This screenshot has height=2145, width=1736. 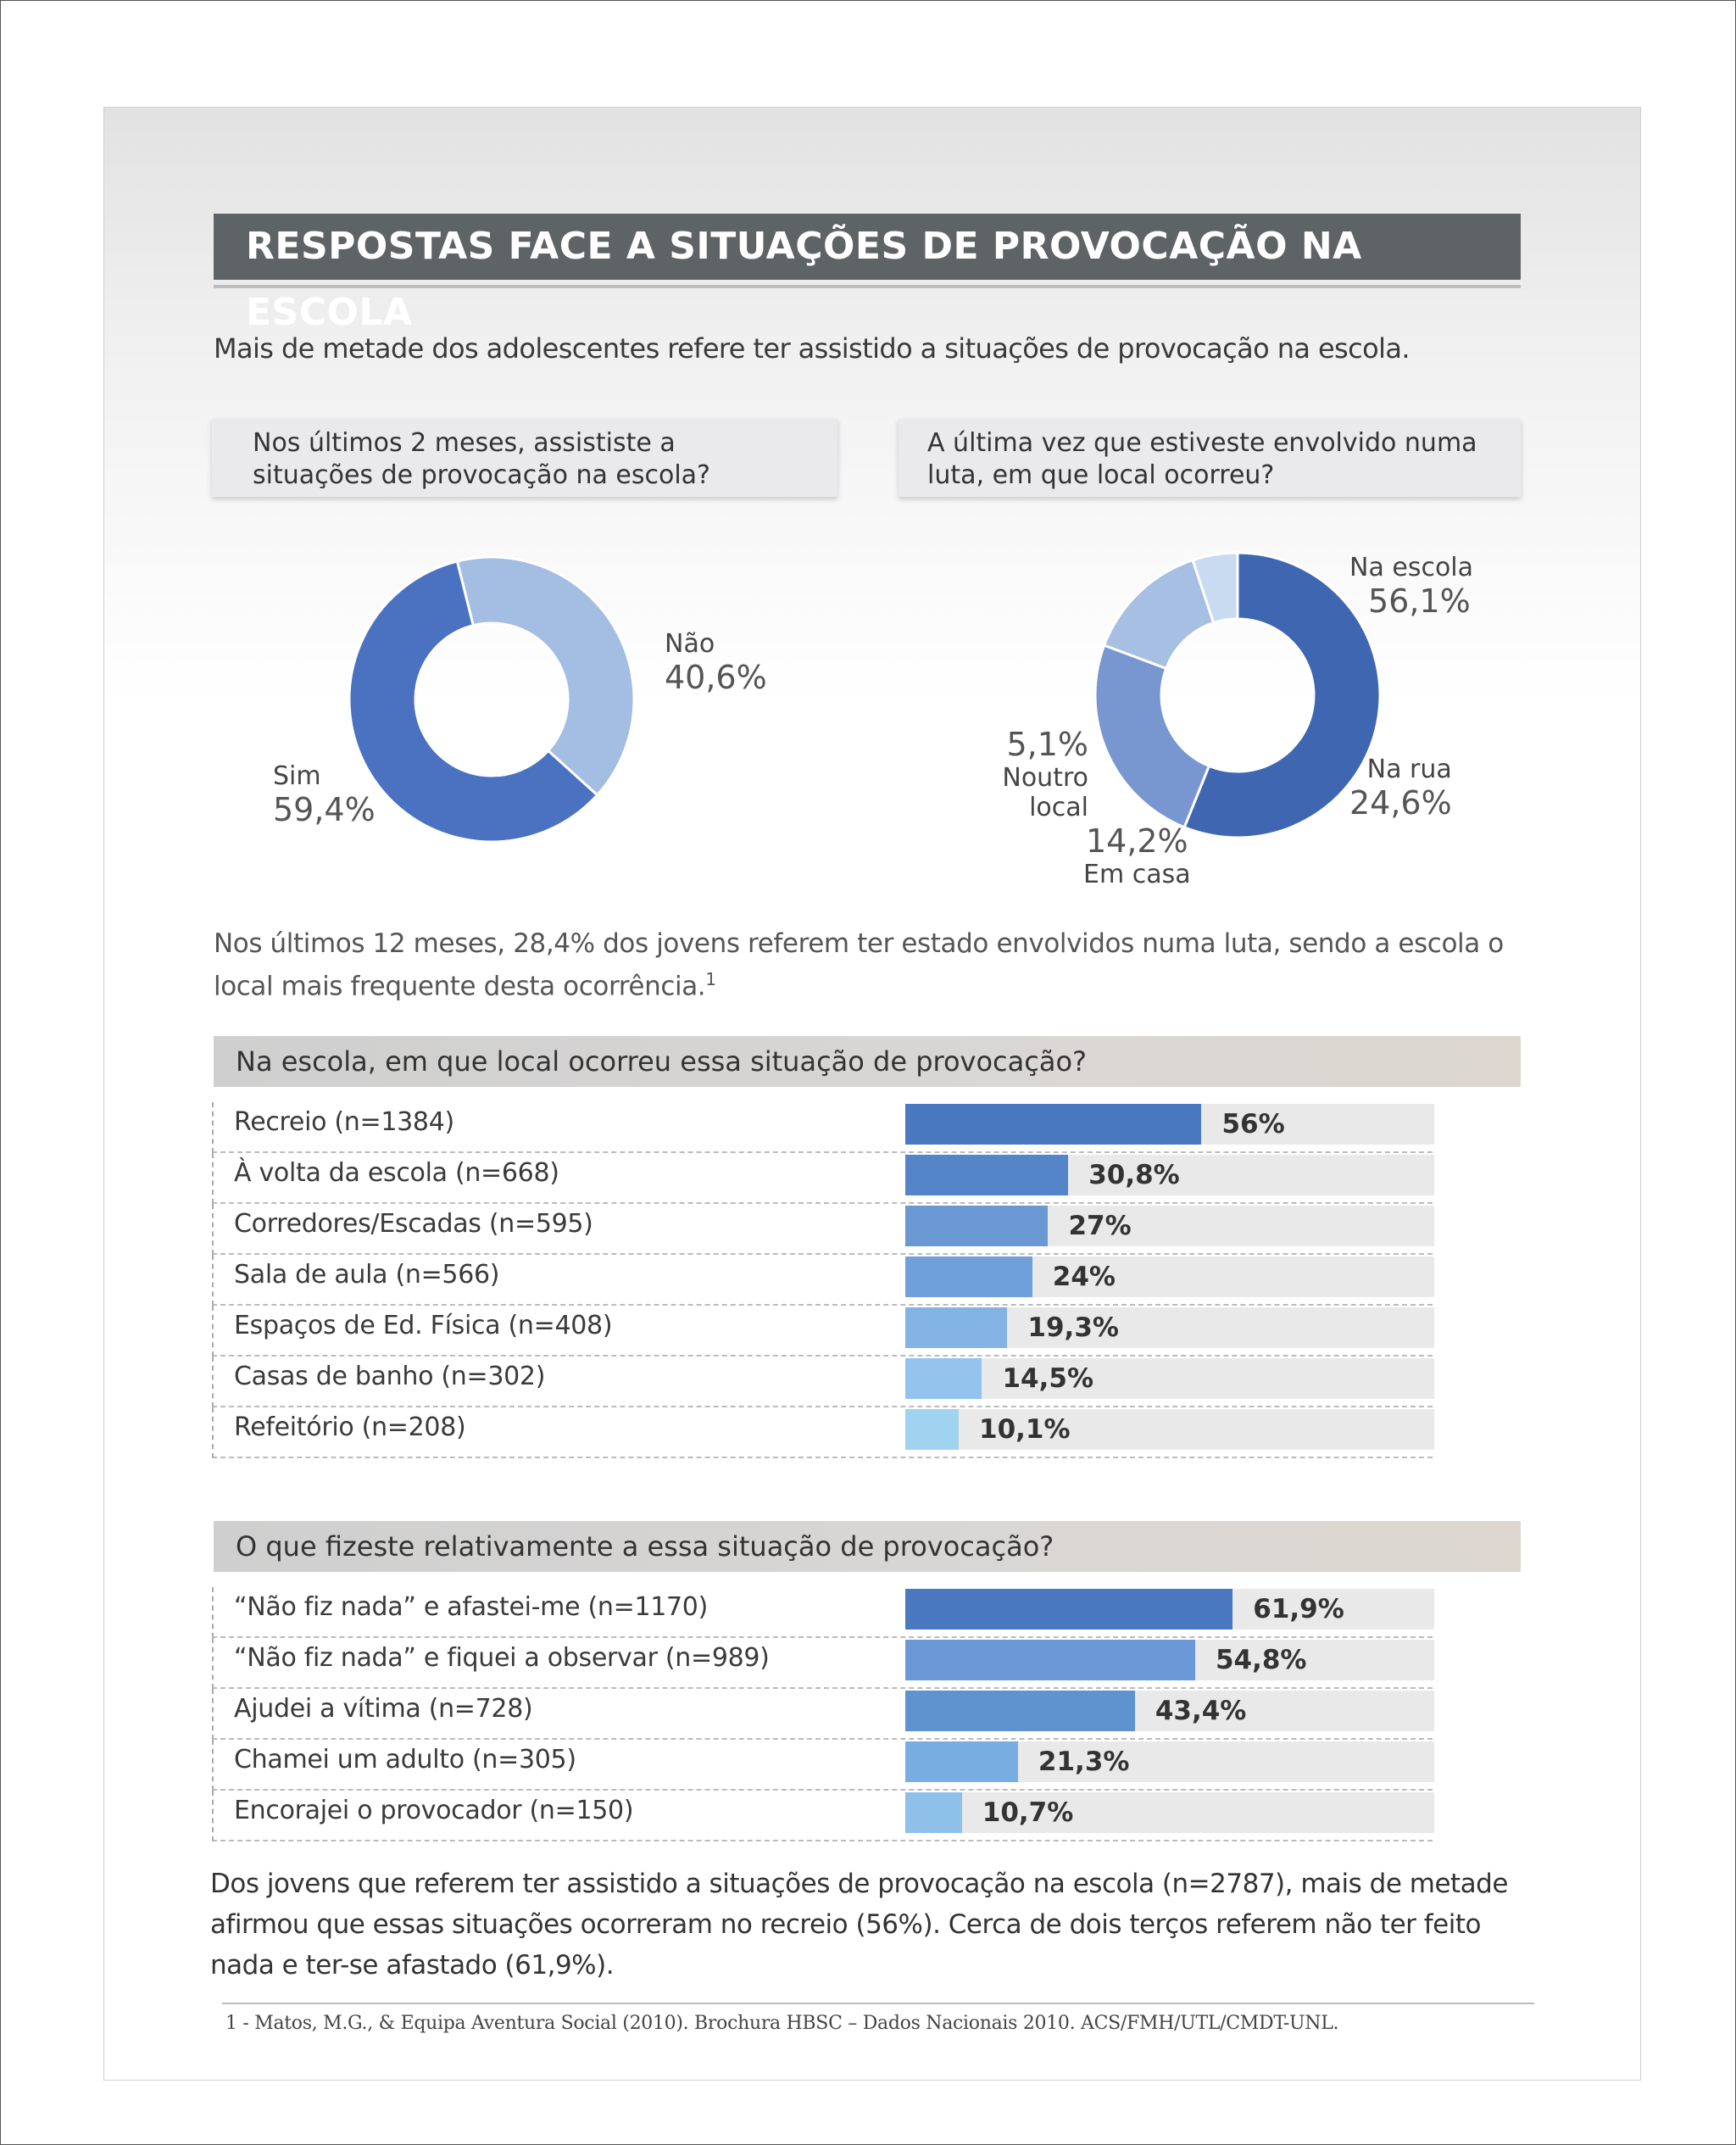 What do you see at coordinates (1169, 1429) in the screenshot?
I see `location-bar-track: 10,1%` at bounding box center [1169, 1429].